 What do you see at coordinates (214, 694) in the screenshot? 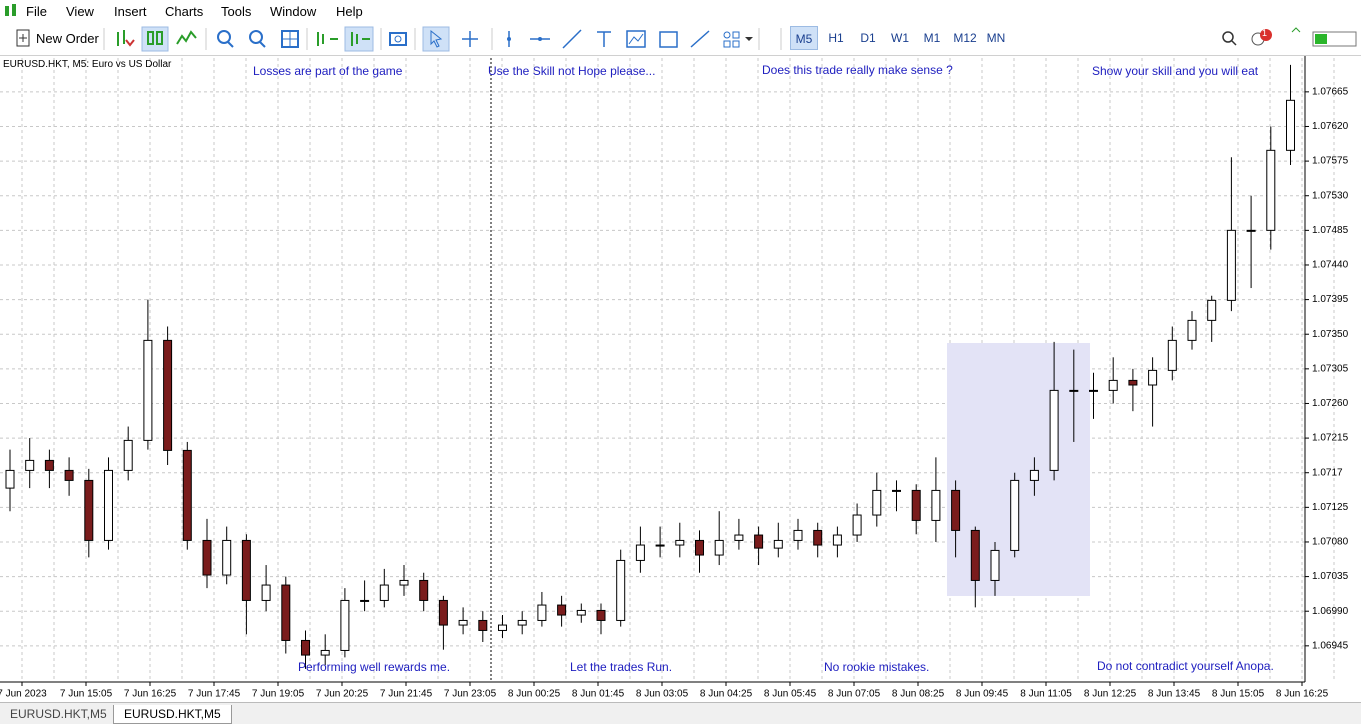
I see `x-tick-label: 7 Jun 17:45` at bounding box center [214, 694].